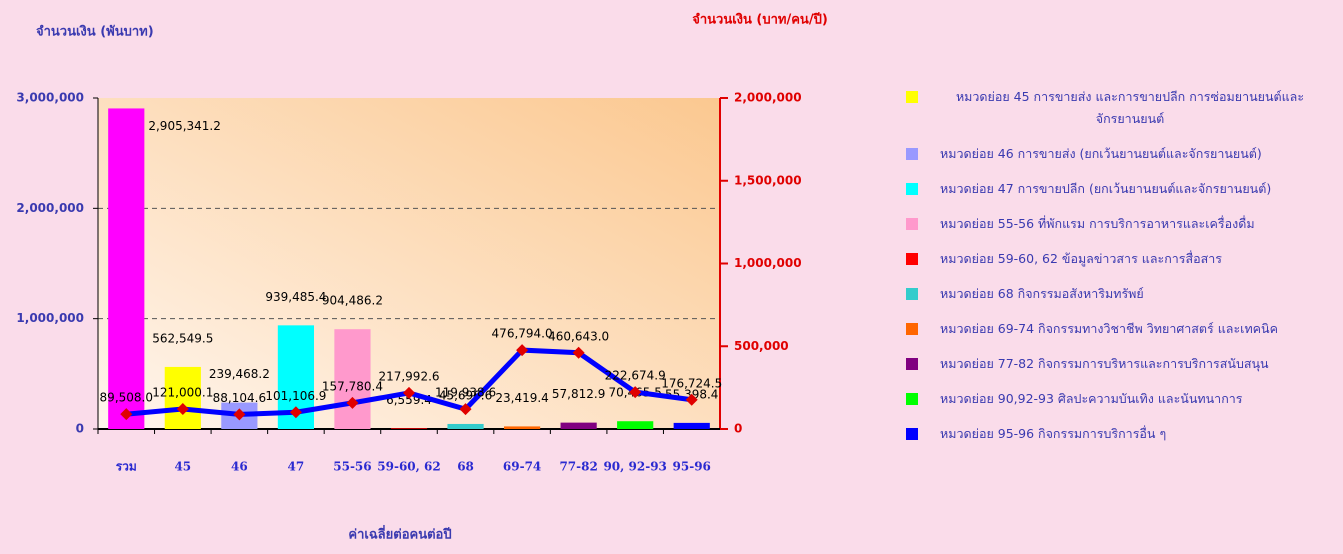  What do you see at coordinates (521, 398) in the screenshot?
I see `bar-value-label: 23,419.4` at bounding box center [521, 398].